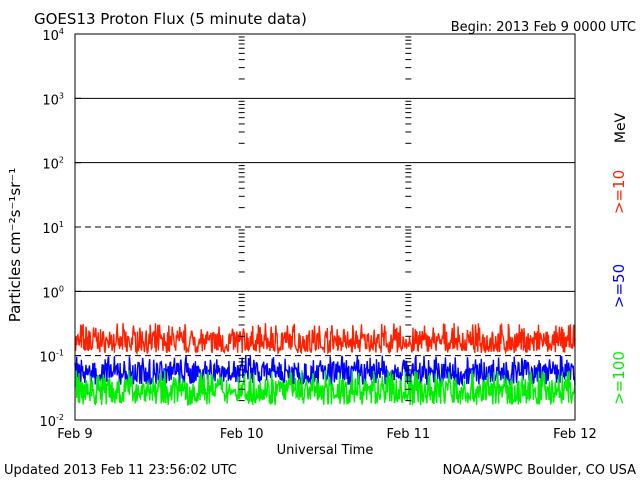  I want to click on y-tick-label: 10¹, so click(53, 228).